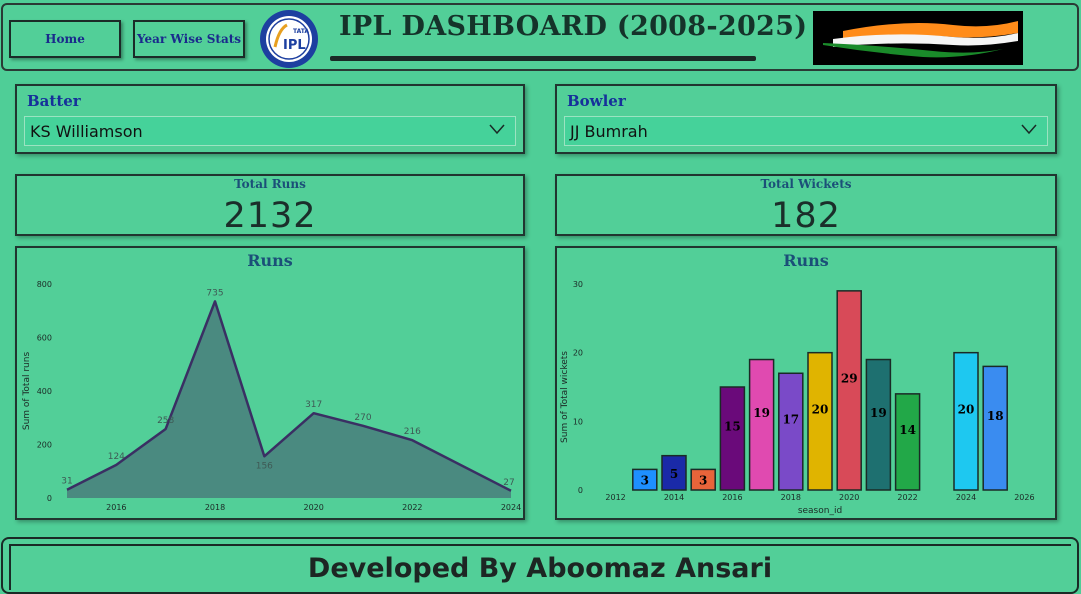 This screenshot has height=594, width=1081. Describe the element at coordinates (790, 420) in the screenshot. I see `bar-value-label: 17` at that location.